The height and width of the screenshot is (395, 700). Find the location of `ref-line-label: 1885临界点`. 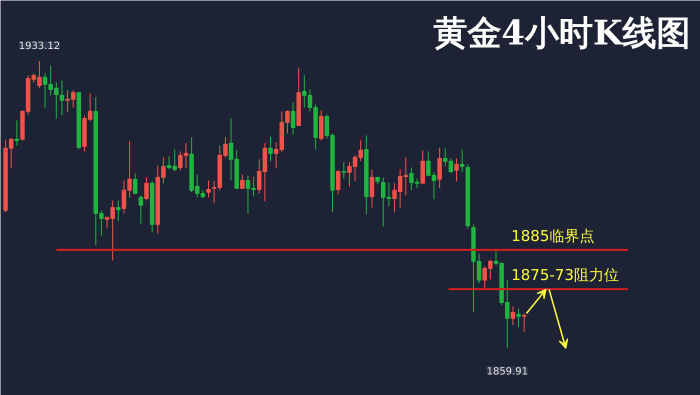

ref-line-label: 1885临界点 is located at coordinates (552, 235).